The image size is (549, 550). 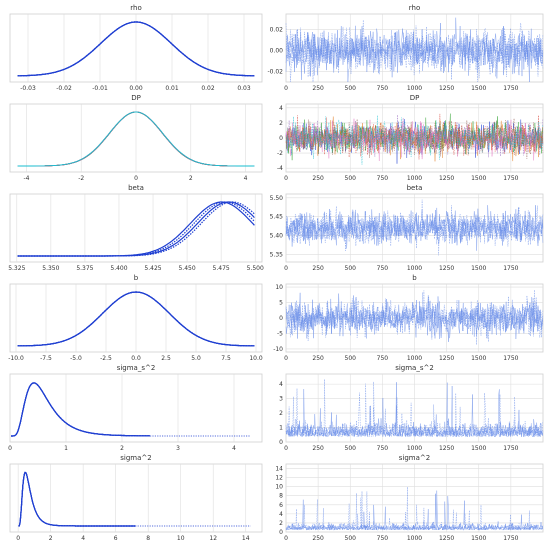 What do you see at coordinates (281, 496) in the screenshot?
I see `y-tick-label: 8` at bounding box center [281, 496].